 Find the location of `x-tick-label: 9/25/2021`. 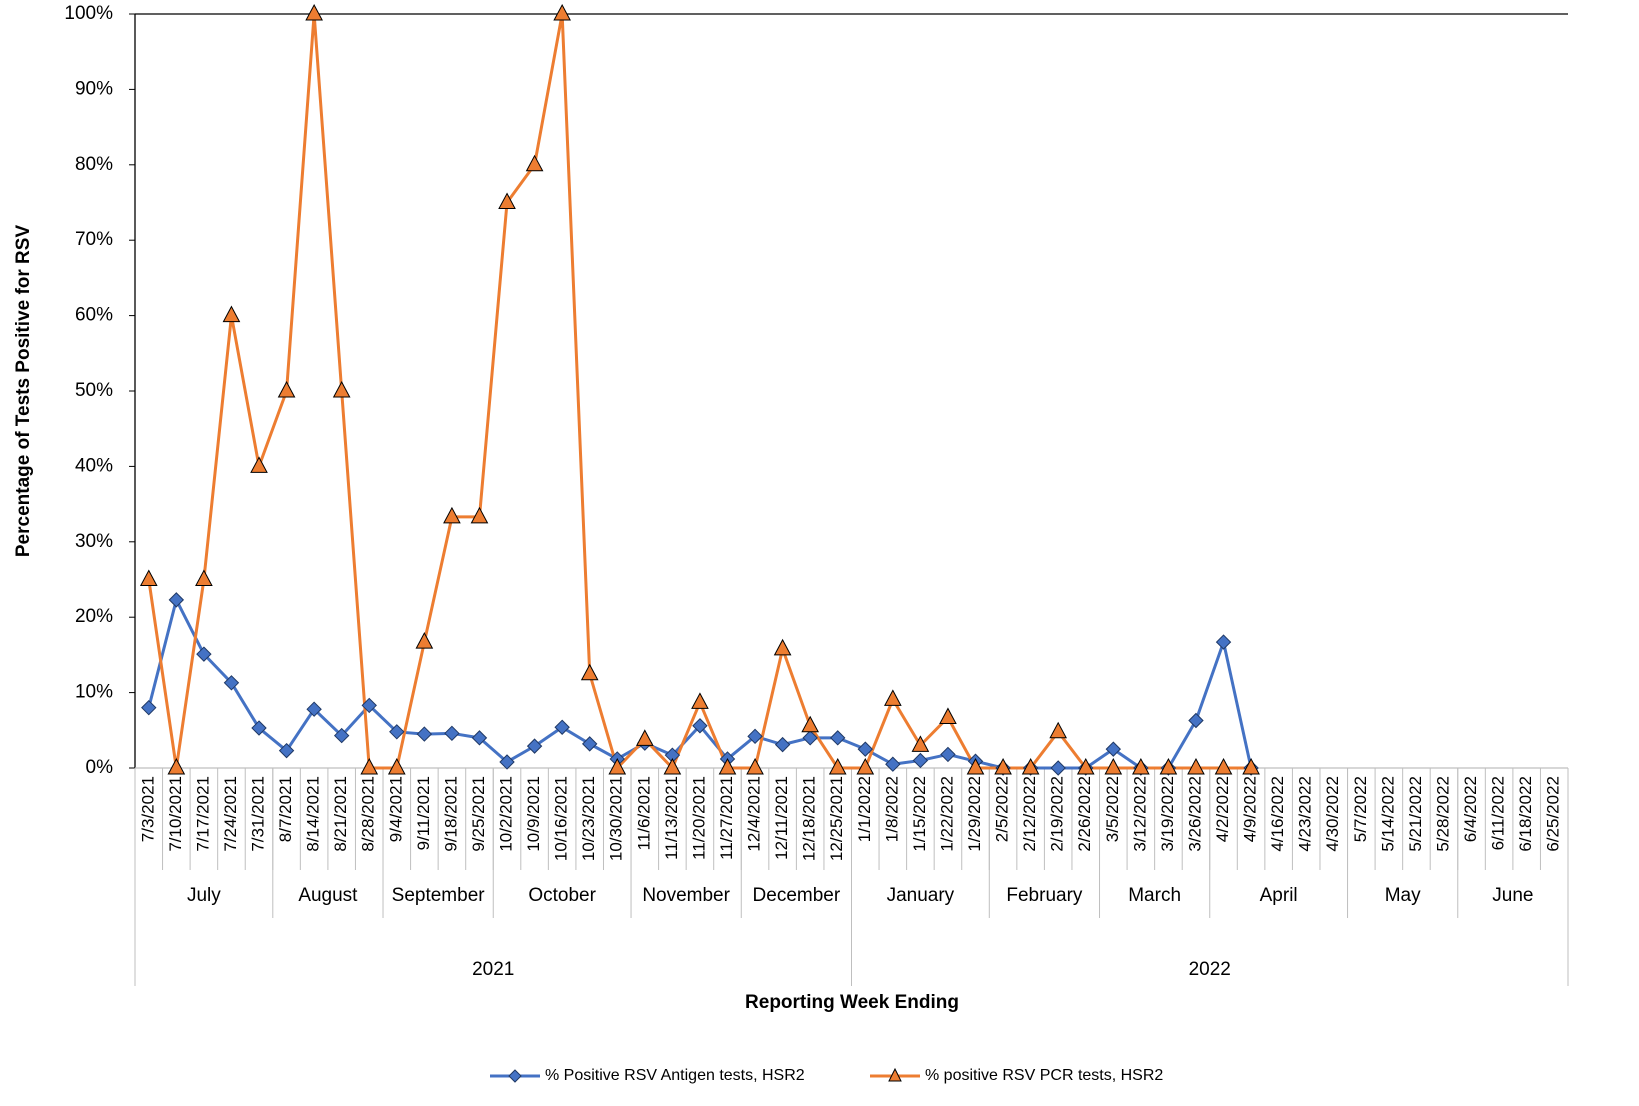

x-tick-label: 9/25/2021 is located at coordinates (478, 814).